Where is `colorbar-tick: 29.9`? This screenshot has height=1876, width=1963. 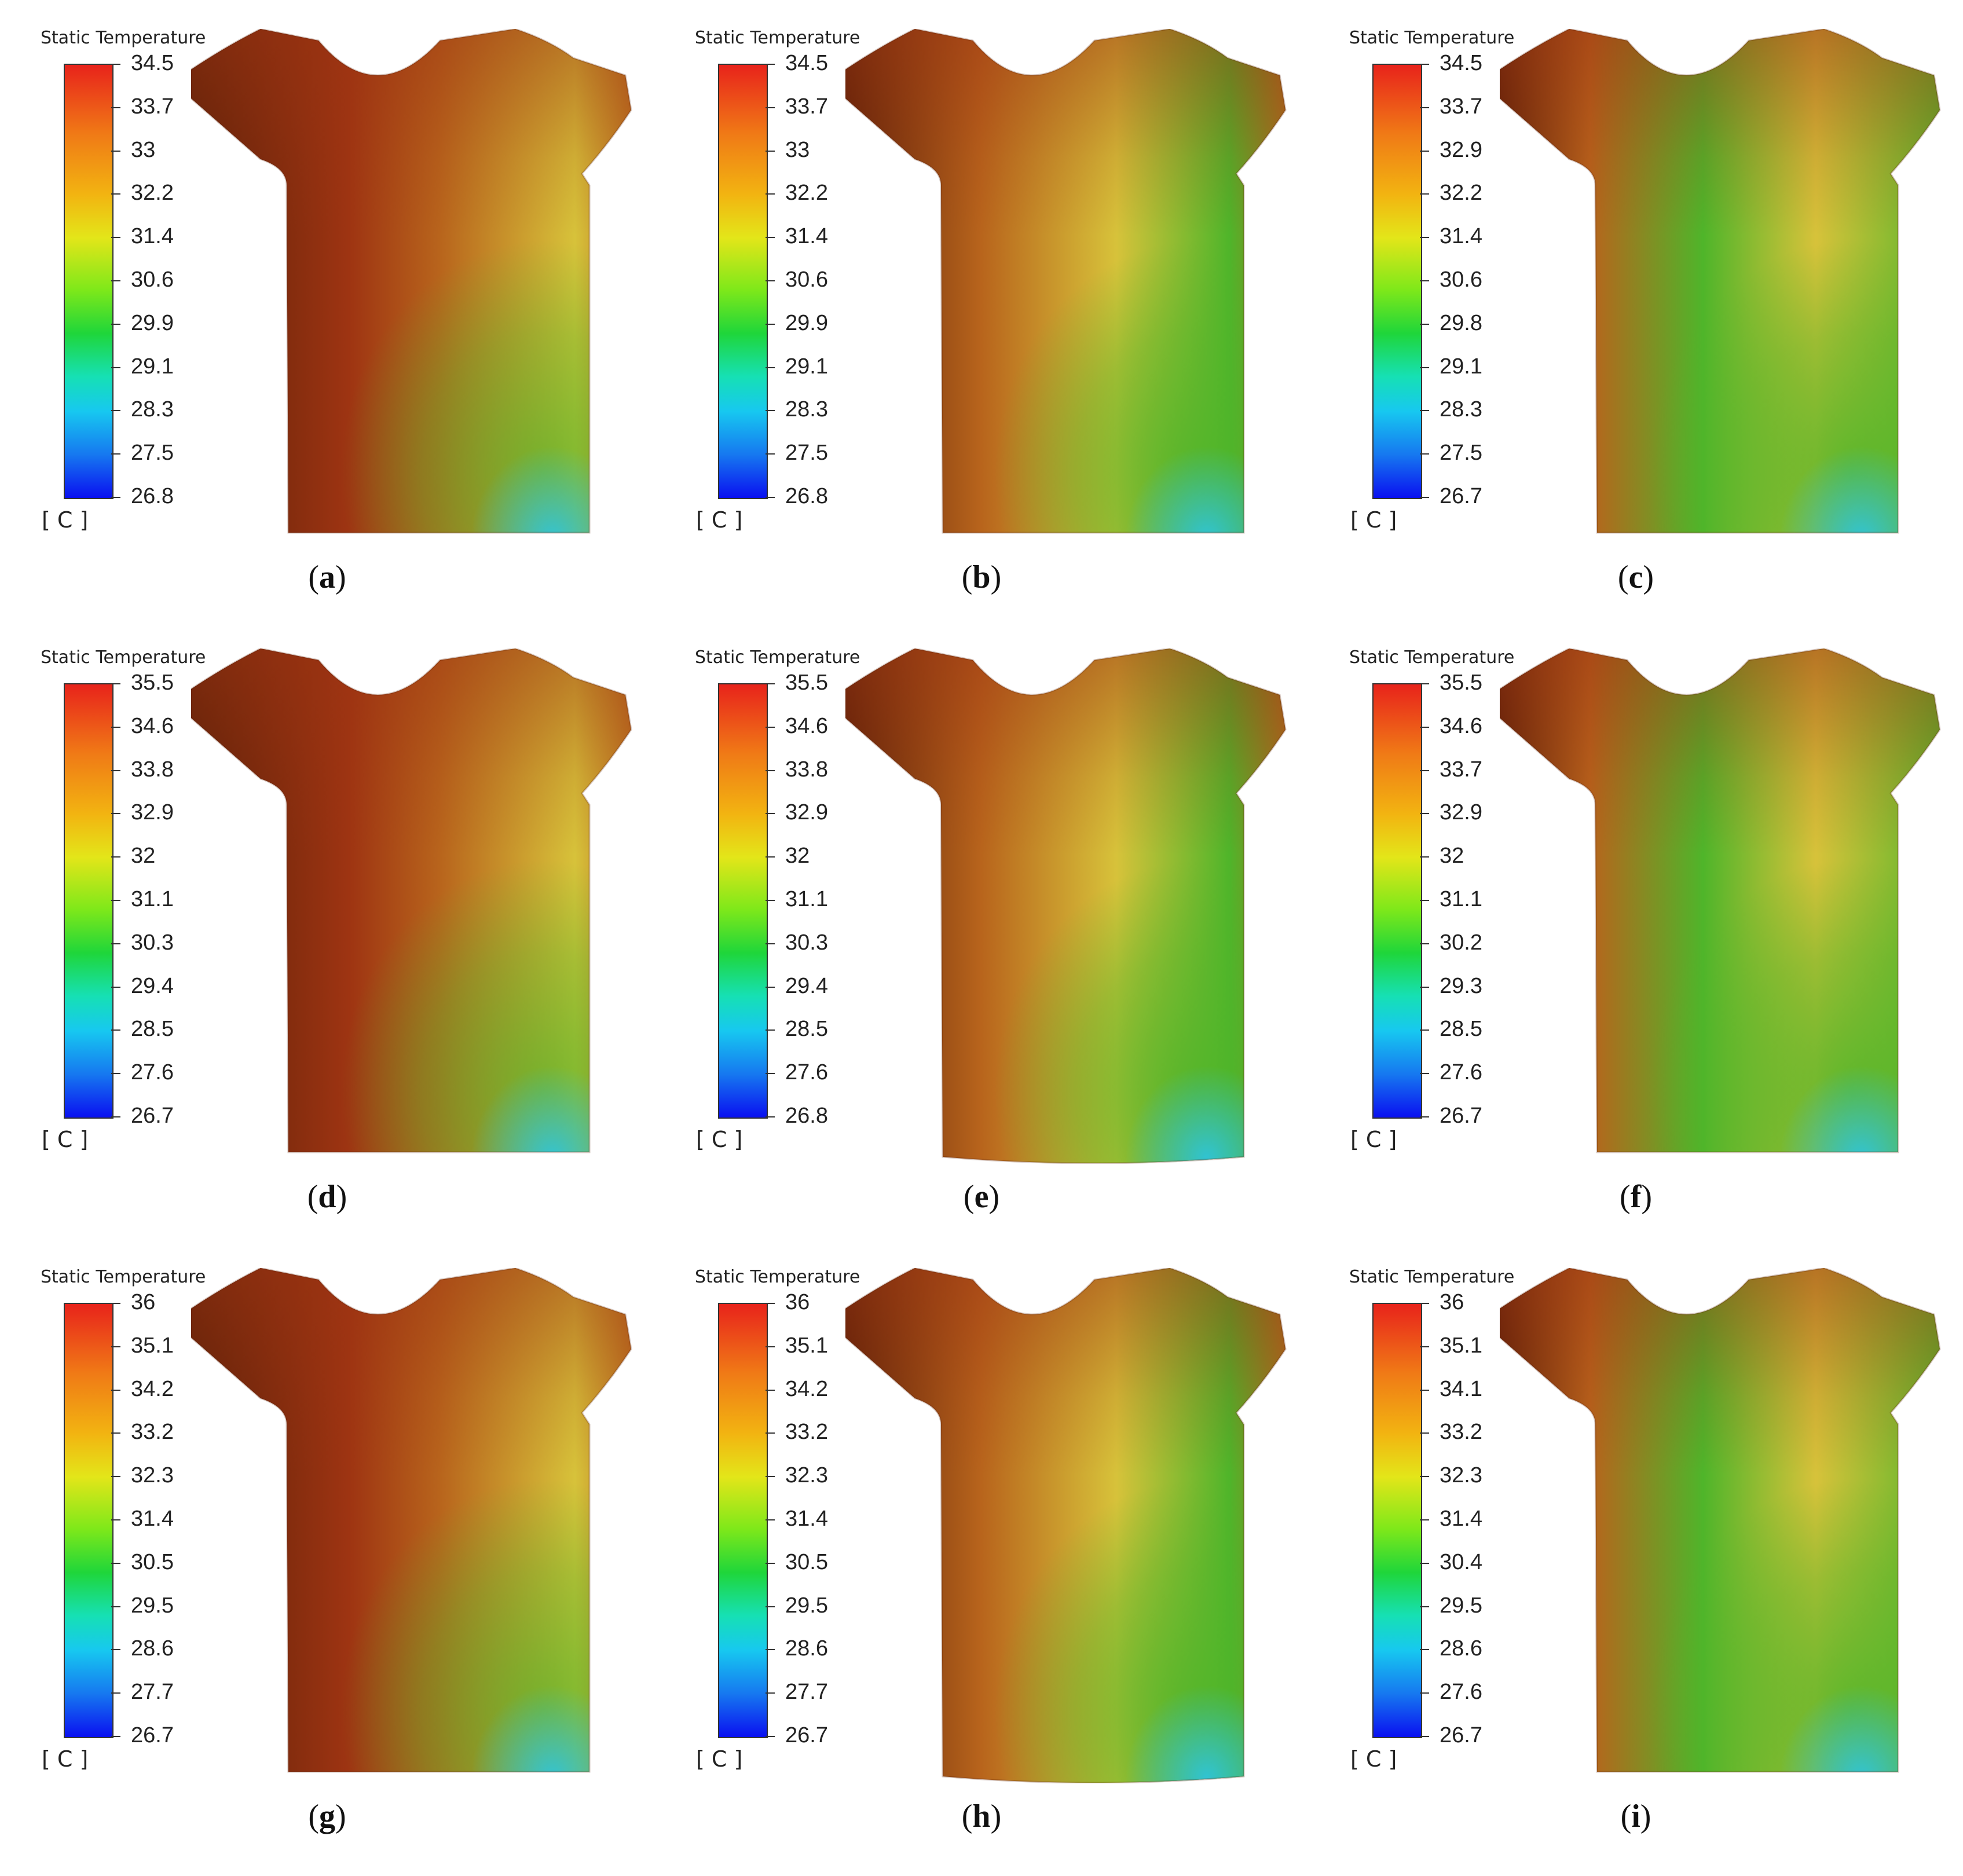
colorbar-tick: 29.9 is located at coordinates (806, 323).